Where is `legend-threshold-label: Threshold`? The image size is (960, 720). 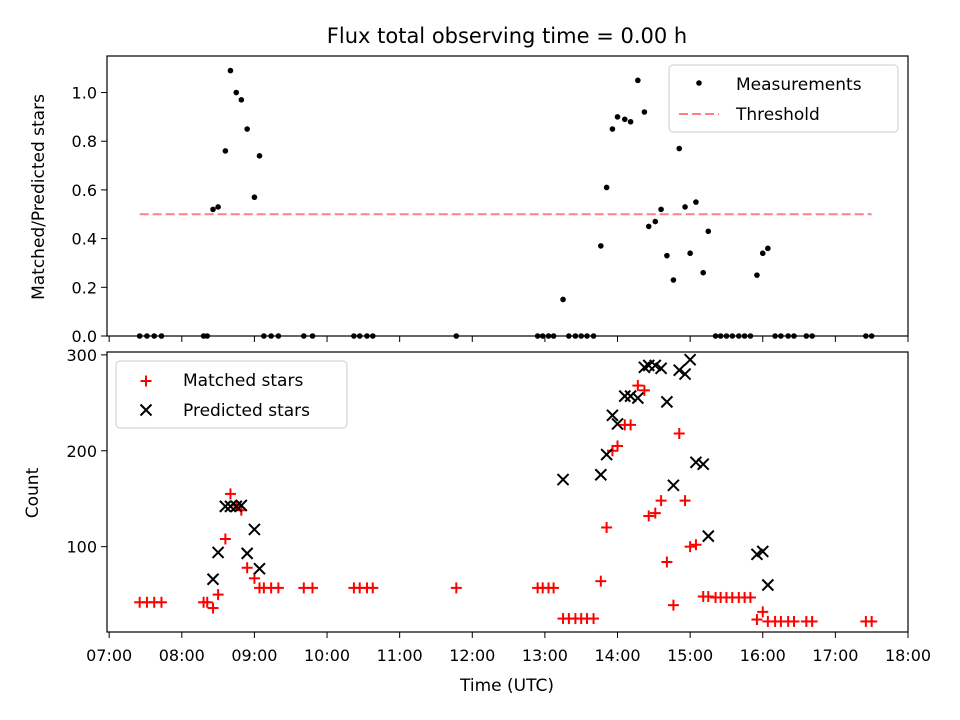
legend-threshold-label: Threshold is located at coordinates (777, 115).